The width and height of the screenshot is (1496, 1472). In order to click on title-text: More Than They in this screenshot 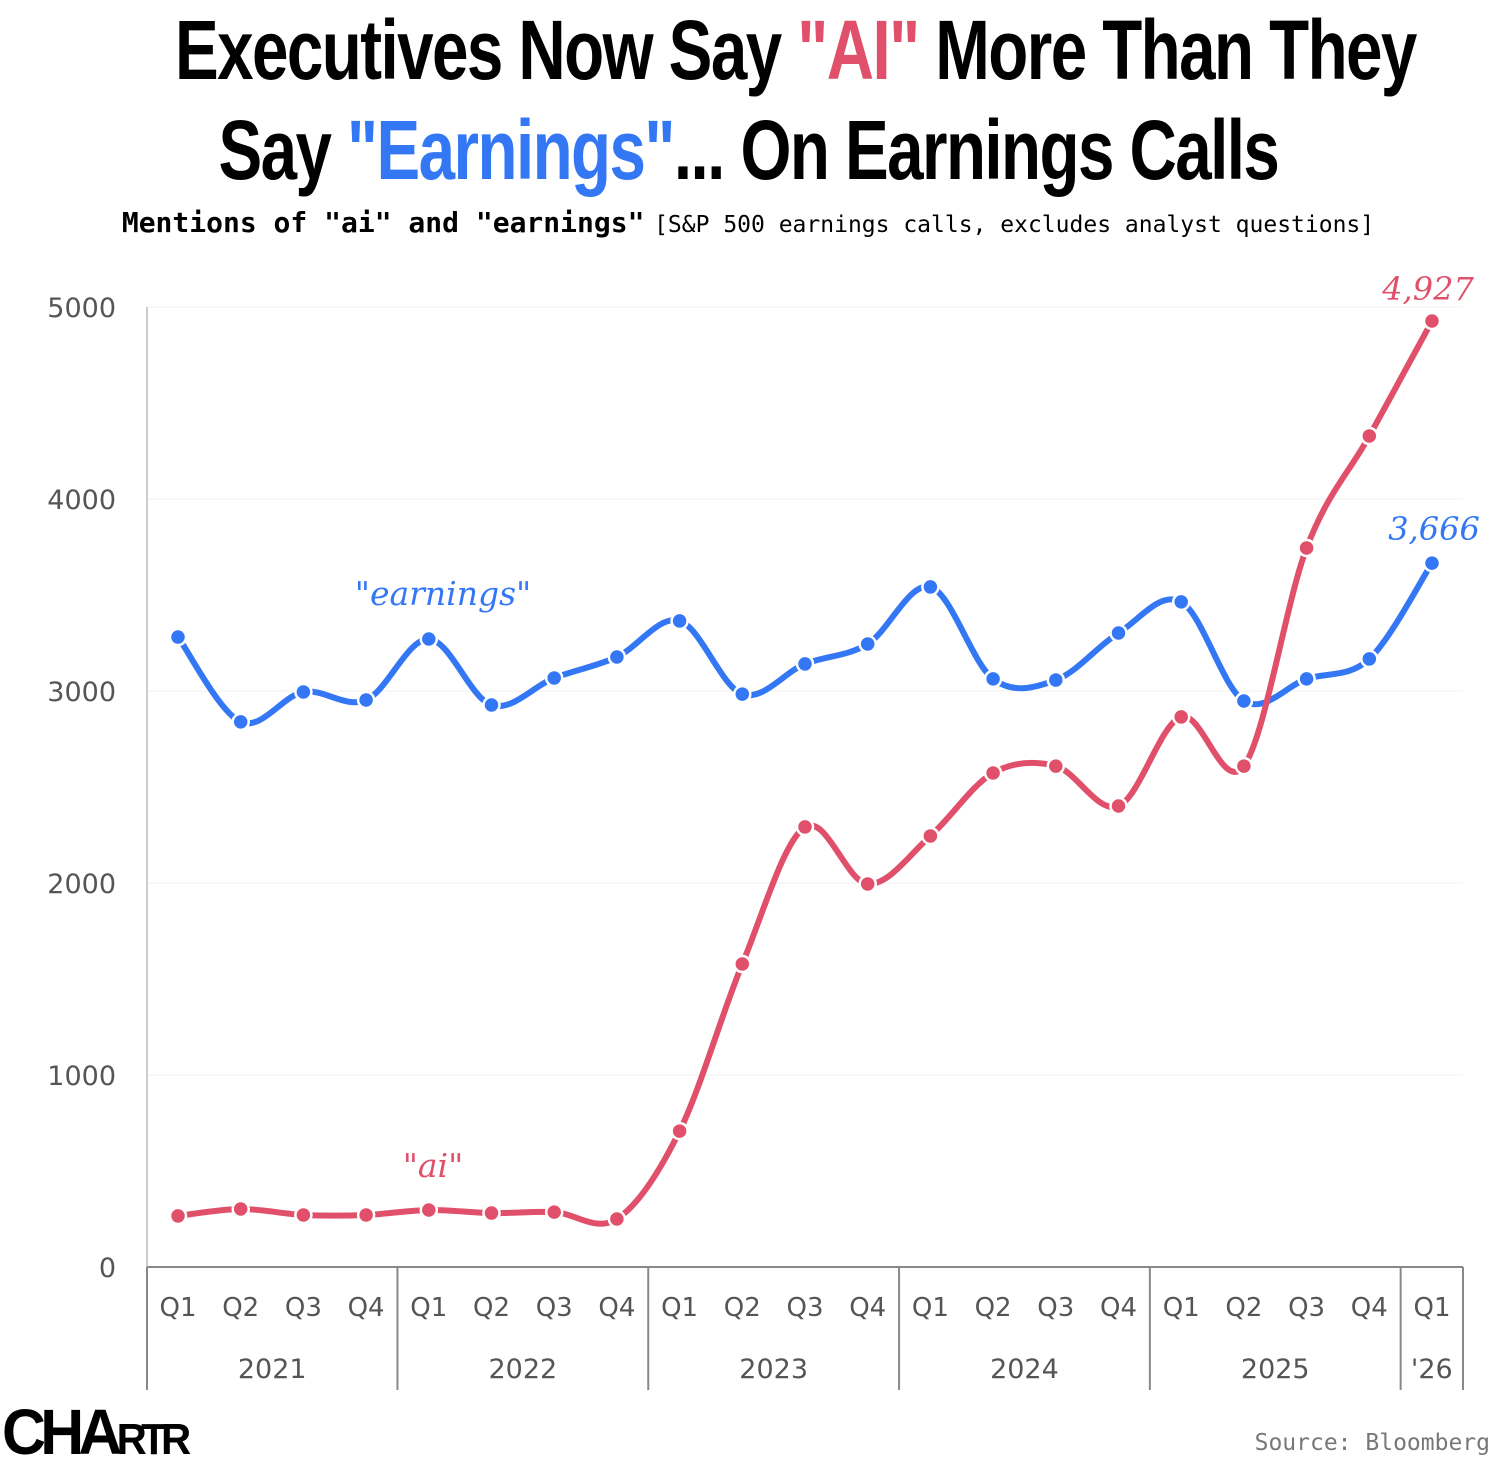, I will do `click(1167, 50)`.